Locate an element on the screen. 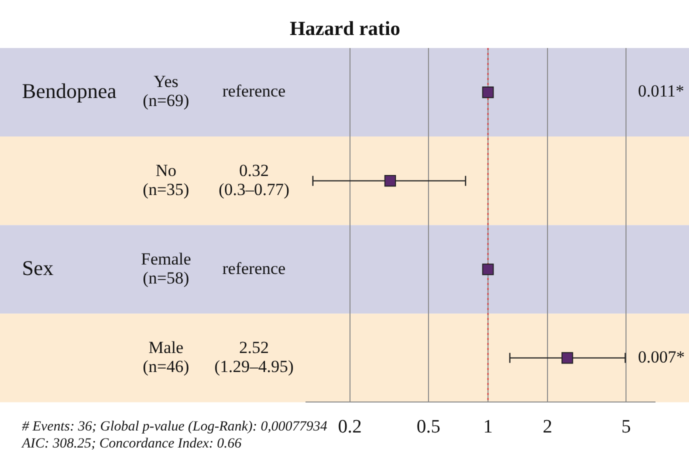 This screenshot has height=453, width=689. x-tick-label: 2 is located at coordinates (547, 427).